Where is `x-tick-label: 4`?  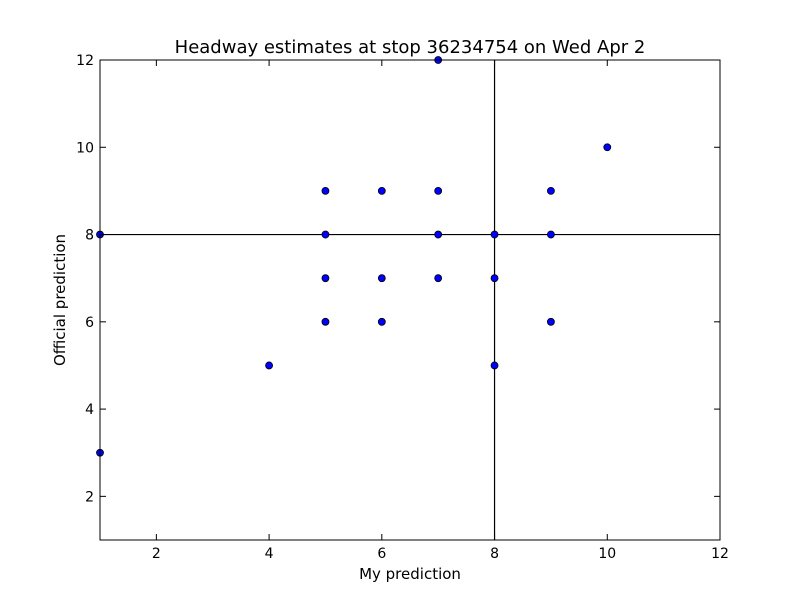 x-tick-label: 4 is located at coordinates (269, 554).